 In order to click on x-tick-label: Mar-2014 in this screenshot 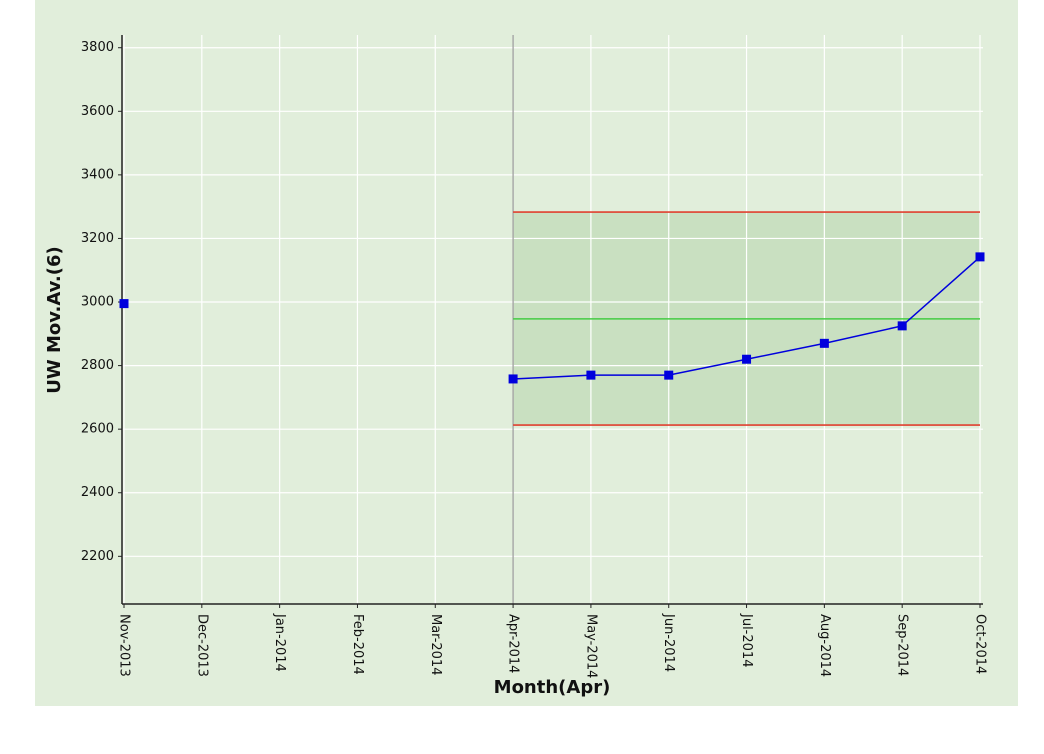, I will do `click(435, 644)`.